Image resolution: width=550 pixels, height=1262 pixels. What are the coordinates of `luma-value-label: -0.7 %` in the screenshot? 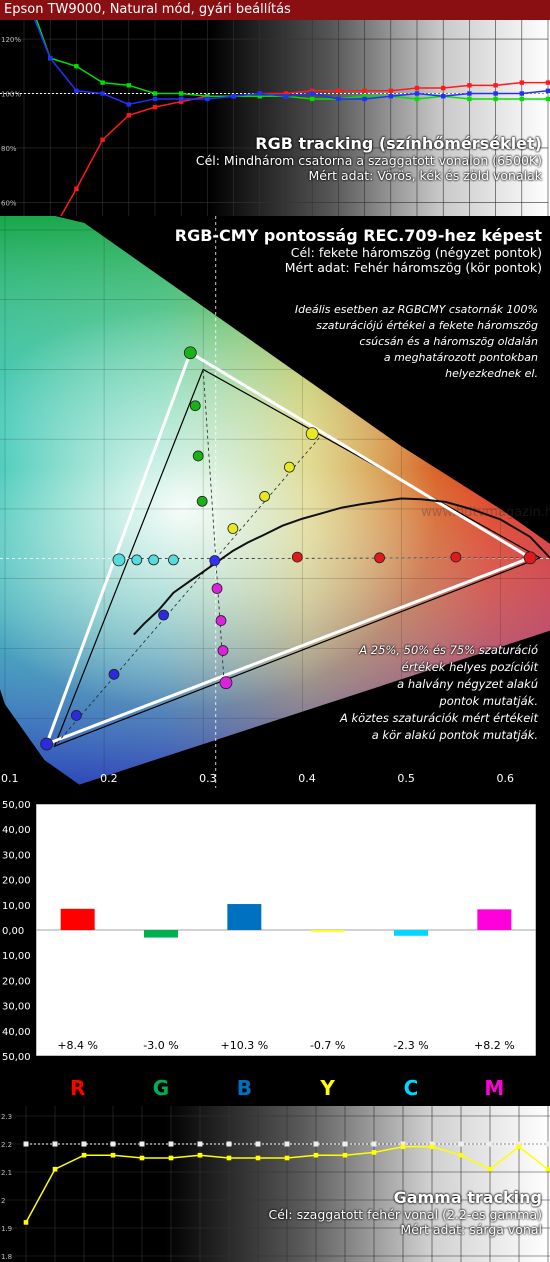 It's located at (327, 1045).